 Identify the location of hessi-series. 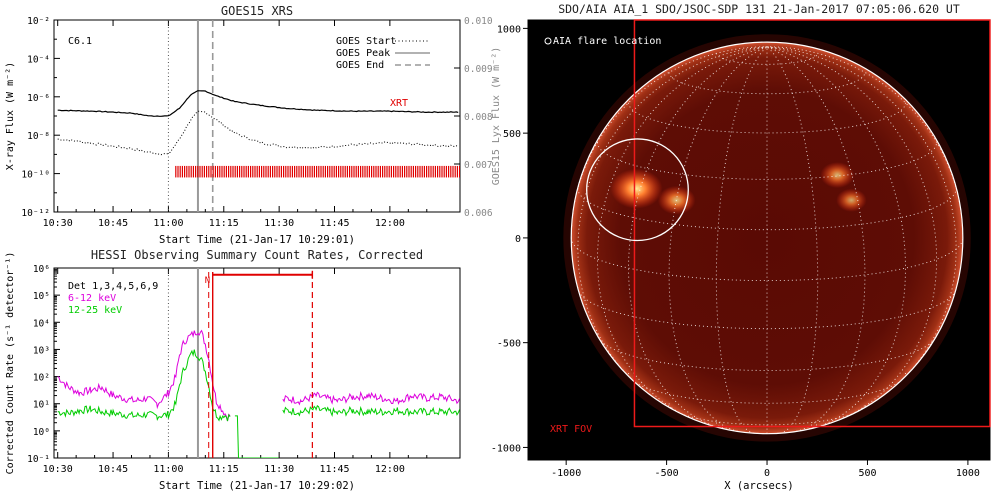
(258, 393).